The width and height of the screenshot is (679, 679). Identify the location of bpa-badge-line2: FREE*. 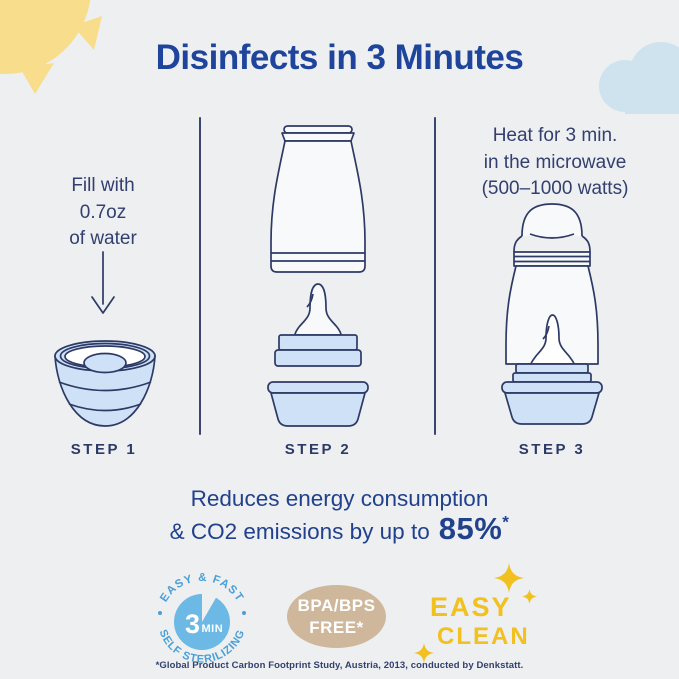
(336, 627).